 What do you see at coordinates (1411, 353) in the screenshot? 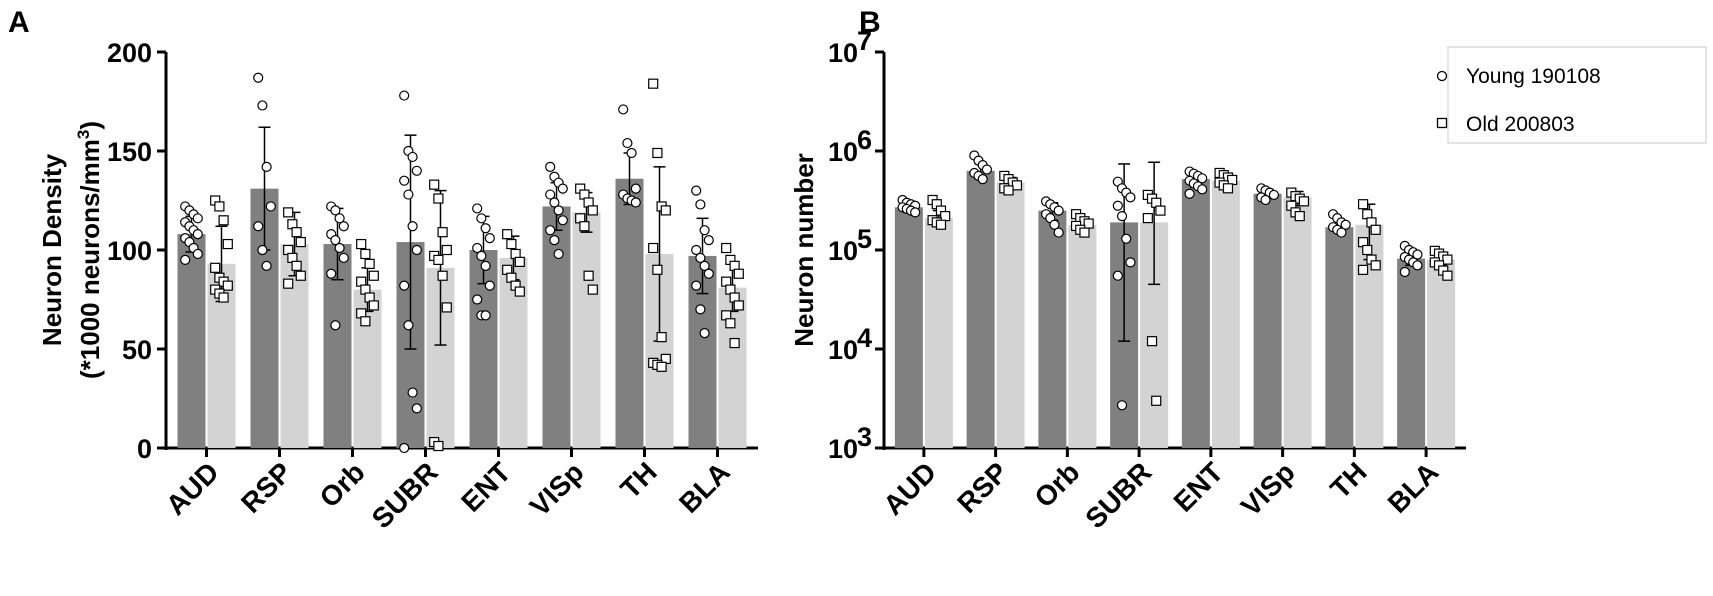
I see `panel-b-bar-young-bla` at bounding box center [1411, 353].